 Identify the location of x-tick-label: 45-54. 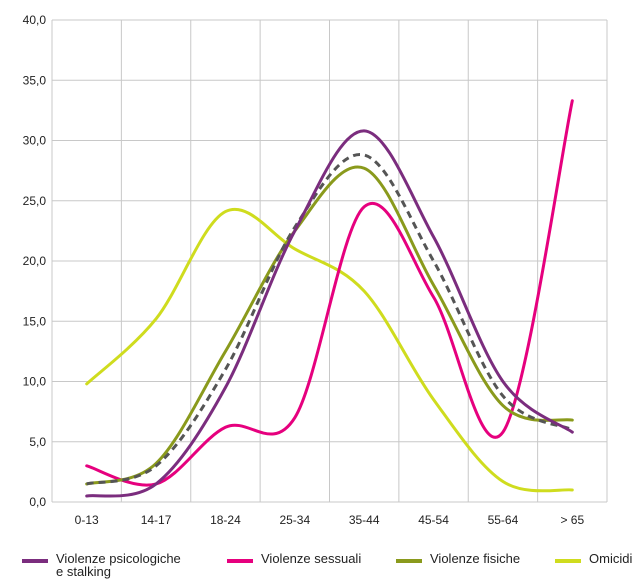
(433, 520).